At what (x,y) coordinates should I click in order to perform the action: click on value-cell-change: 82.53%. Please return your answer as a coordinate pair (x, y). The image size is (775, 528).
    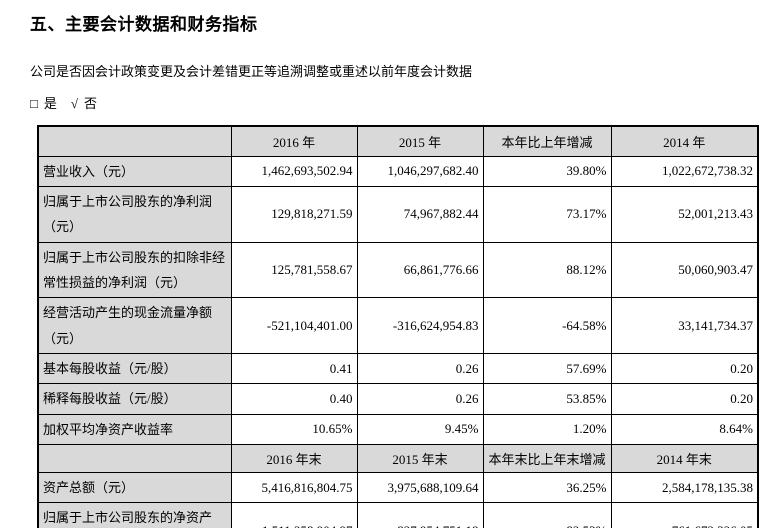
    Looking at the image, I should click on (547, 515).